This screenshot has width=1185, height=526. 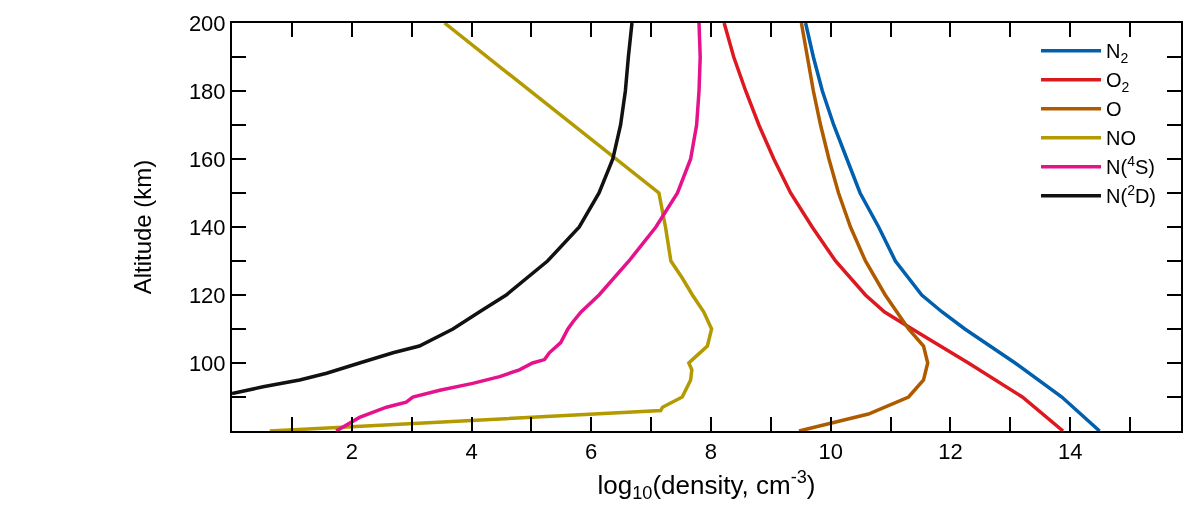 I want to click on y-axis-title: Altitude (km), so click(x=143, y=227).